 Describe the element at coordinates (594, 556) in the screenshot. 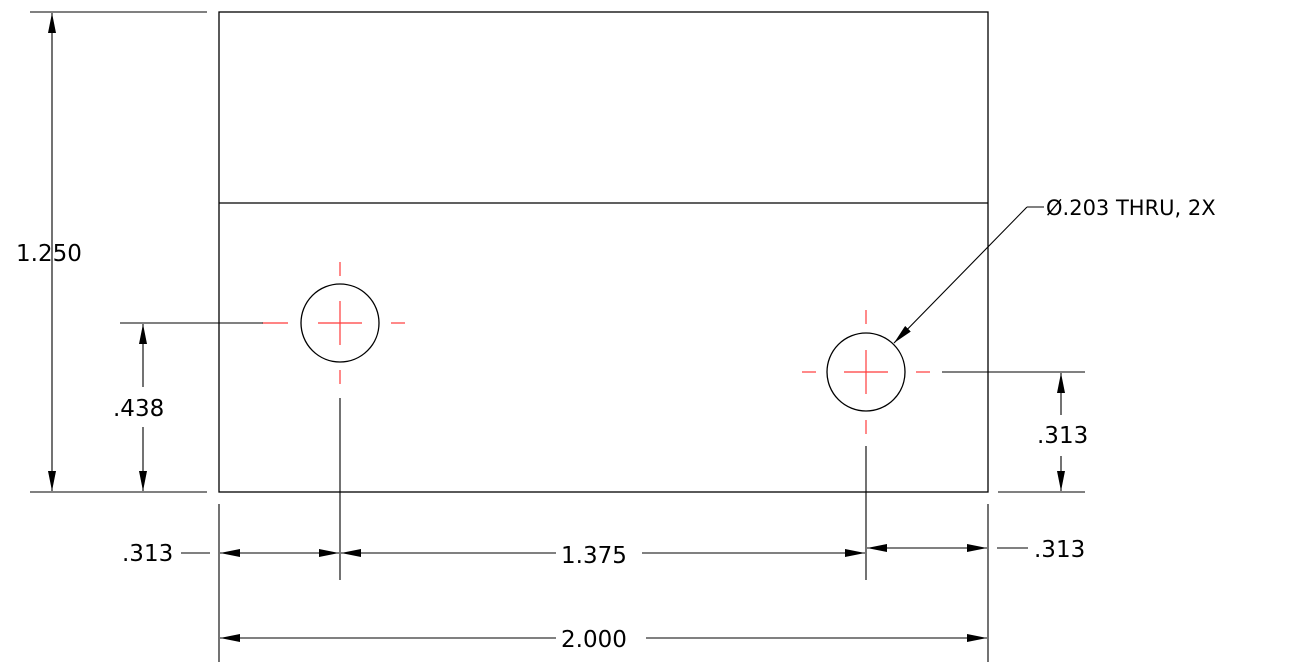

I see `hole-spacing-label: 1.375` at that location.